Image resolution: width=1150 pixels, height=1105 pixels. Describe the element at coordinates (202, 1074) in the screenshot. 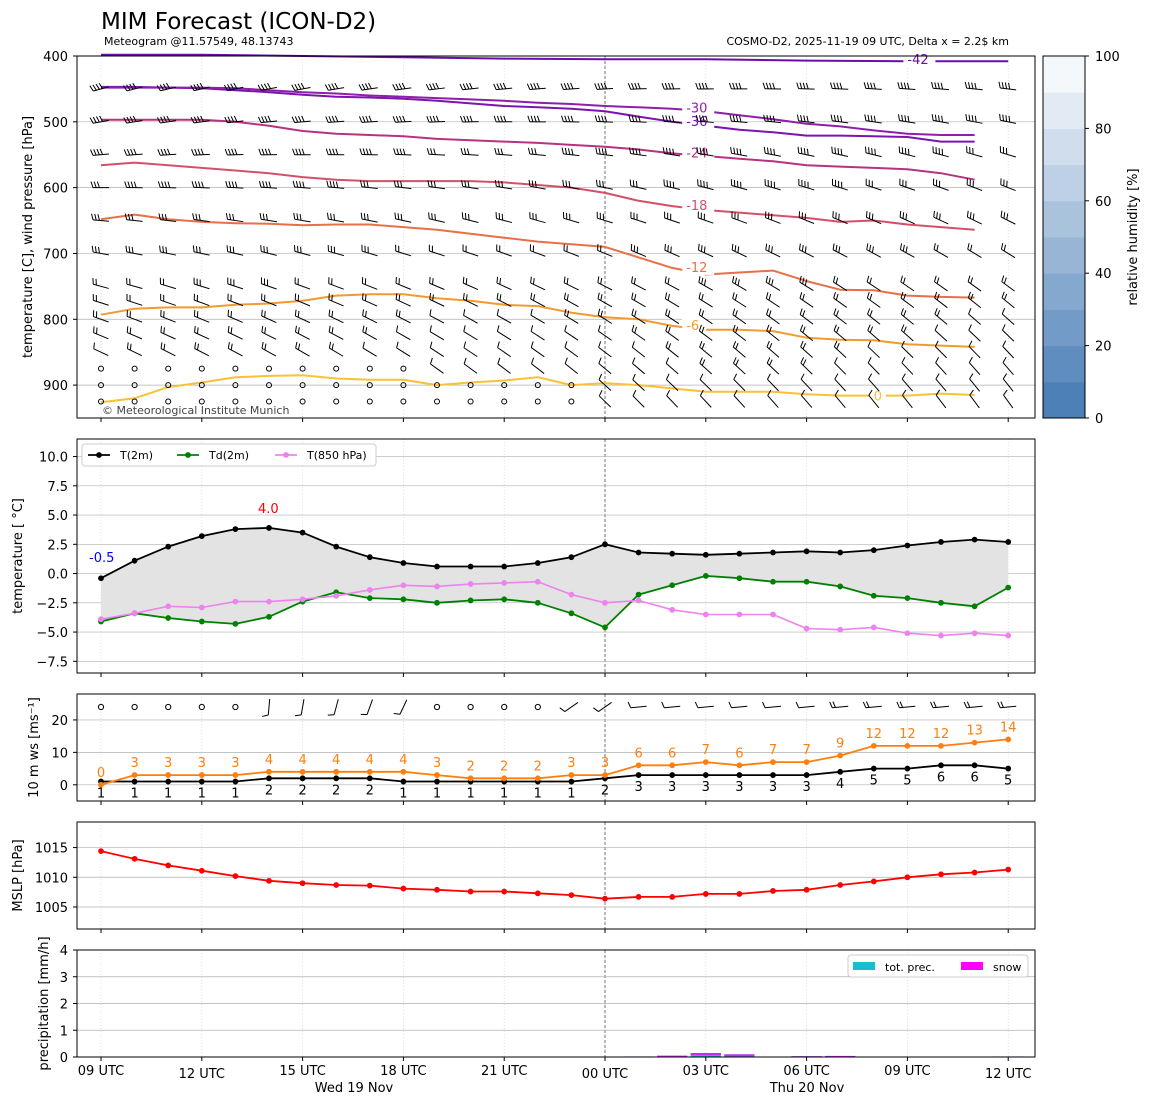

I see `x-tick-label: 12 UTC` at that location.